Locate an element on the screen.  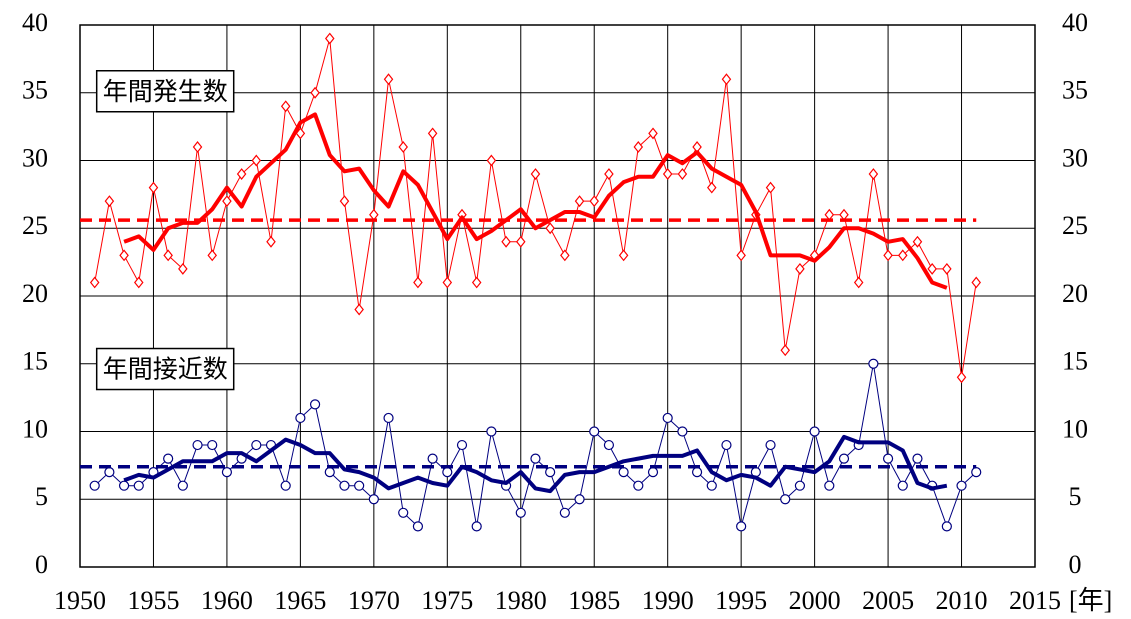
y-tick-label: 5 is located at coordinates (41, 496).